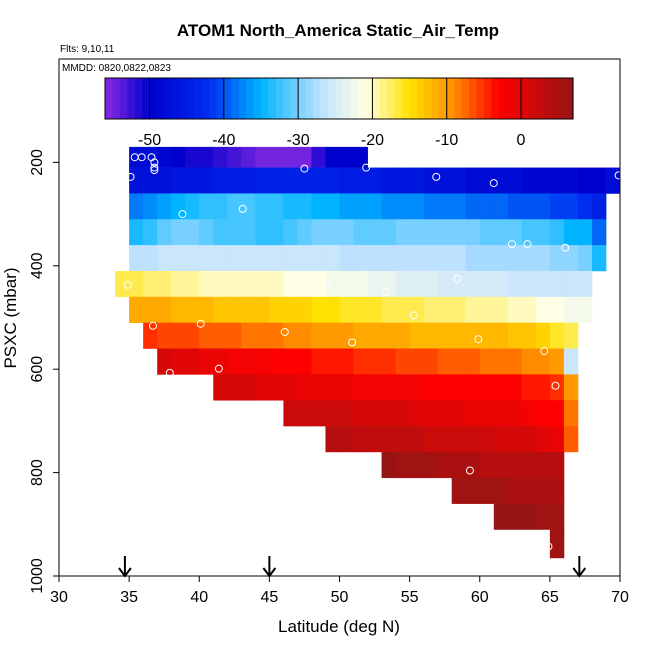 Image resolution: width=650 pixels, height=650 pixels. What do you see at coordinates (37, 369) in the screenshot?
I see `y-tick-label: 600` at bounding box center [37, 369].